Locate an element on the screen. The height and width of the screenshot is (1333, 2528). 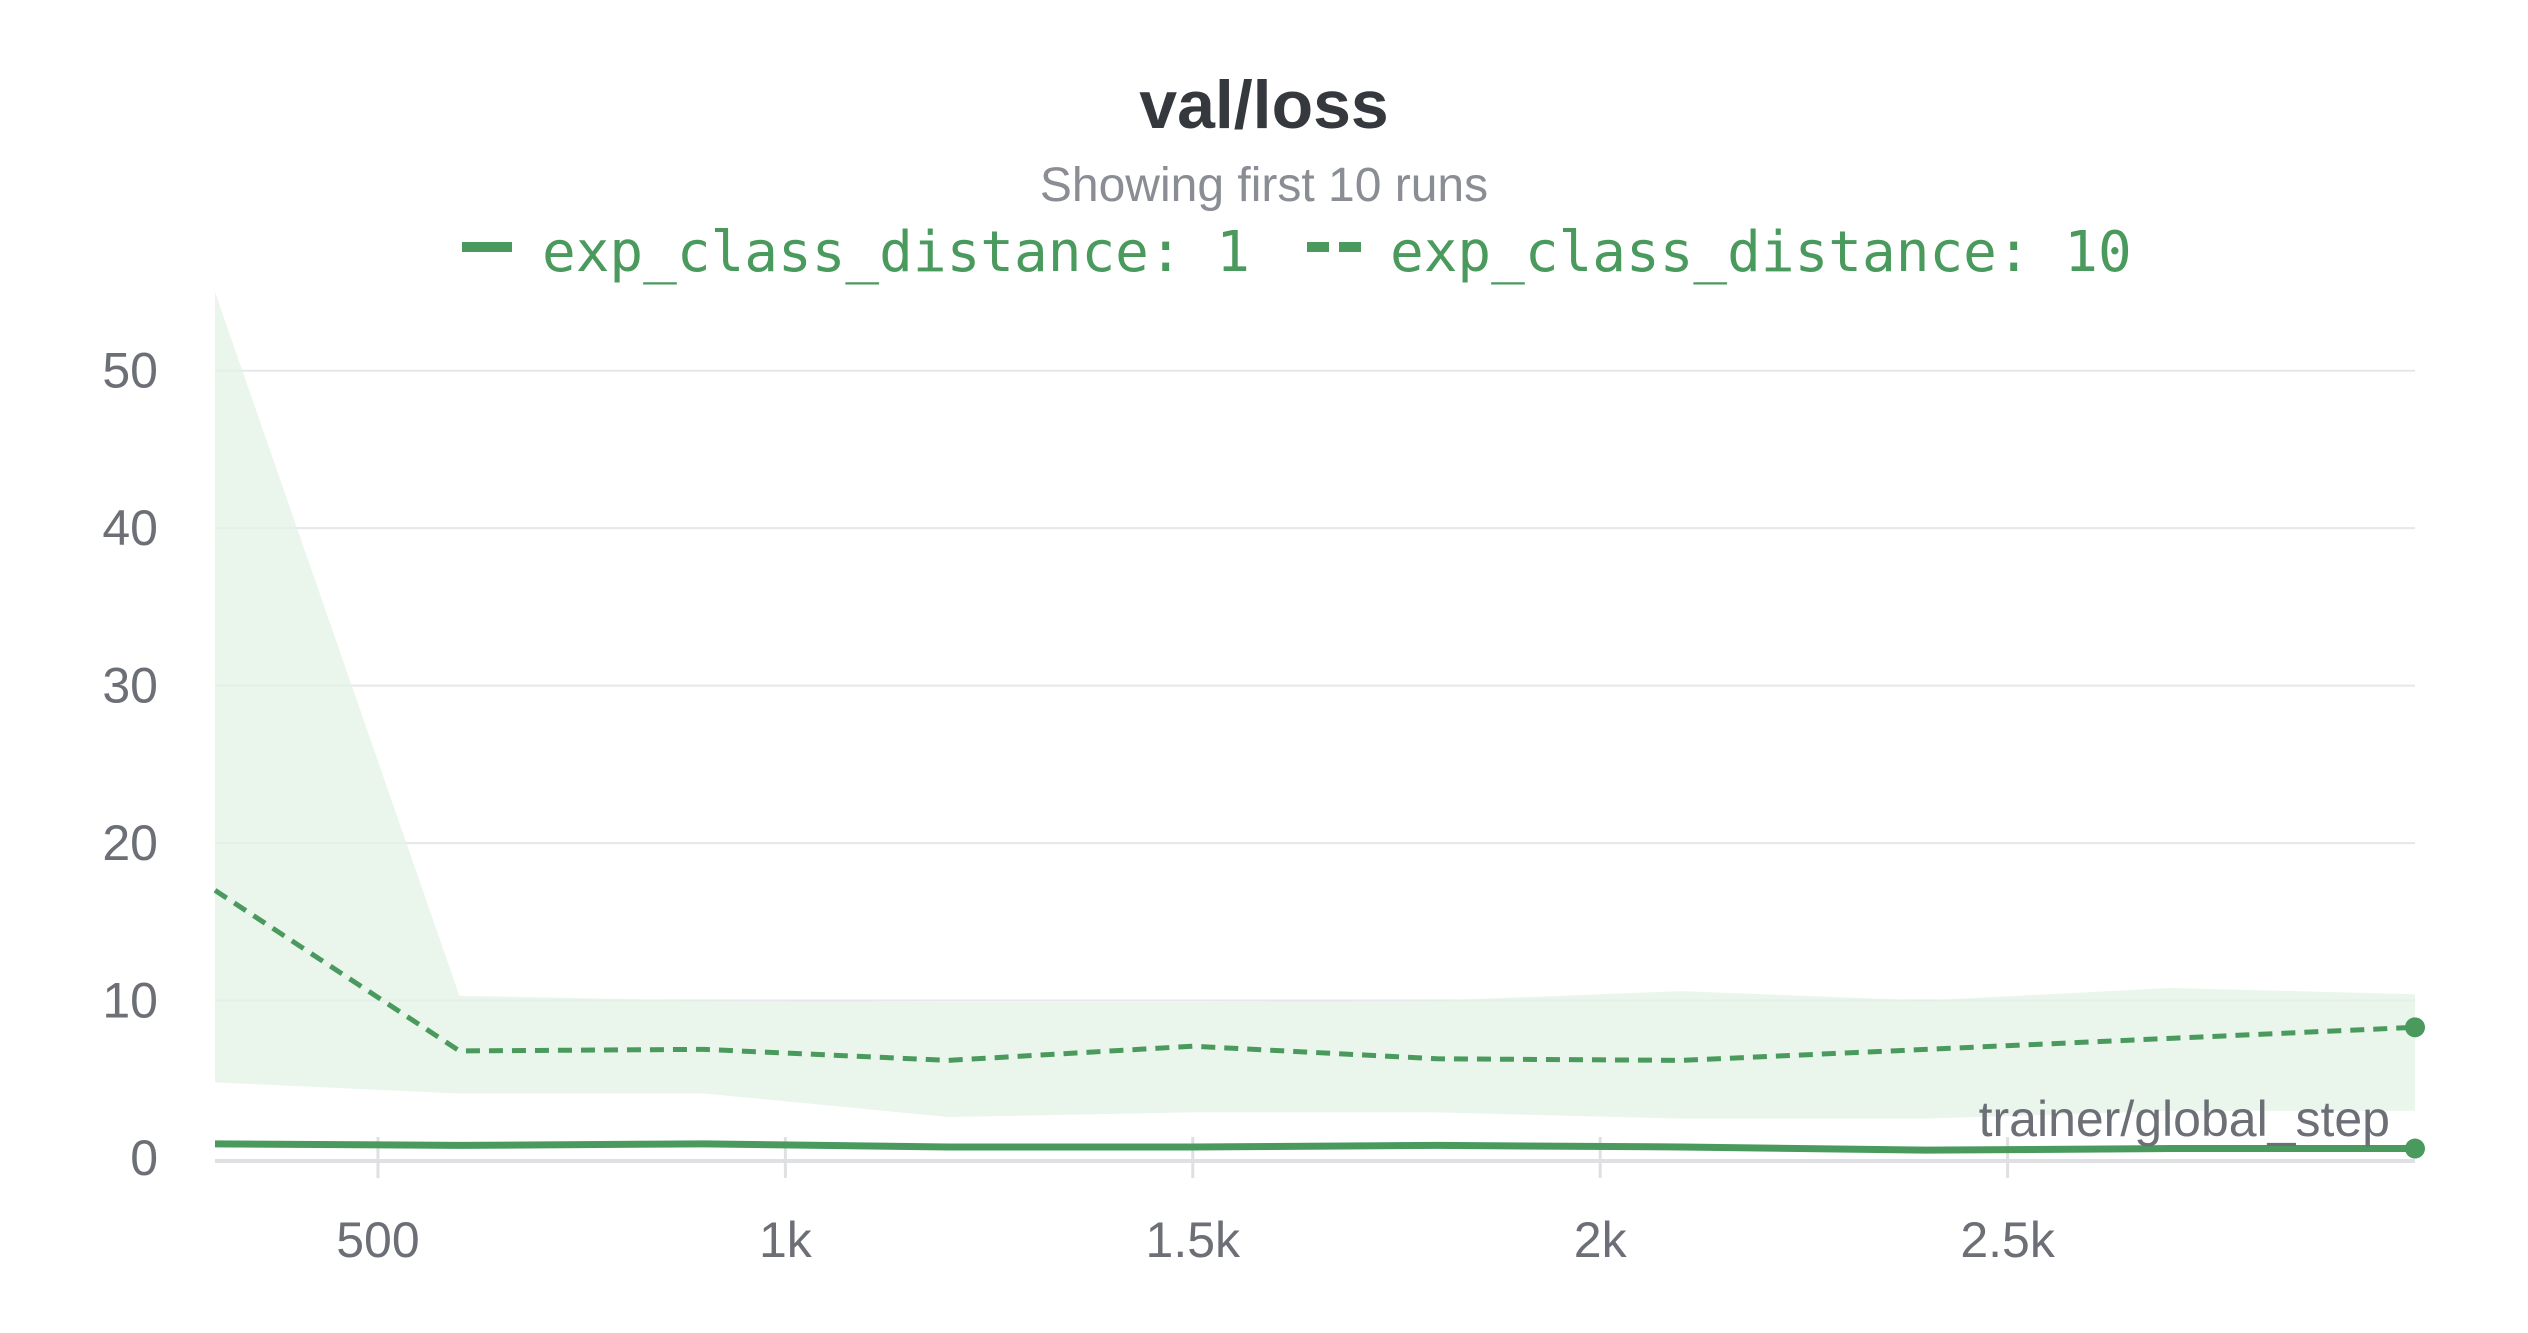
chart-subtitle: Showing first 10 runs is located at coordinates (1264, 185).